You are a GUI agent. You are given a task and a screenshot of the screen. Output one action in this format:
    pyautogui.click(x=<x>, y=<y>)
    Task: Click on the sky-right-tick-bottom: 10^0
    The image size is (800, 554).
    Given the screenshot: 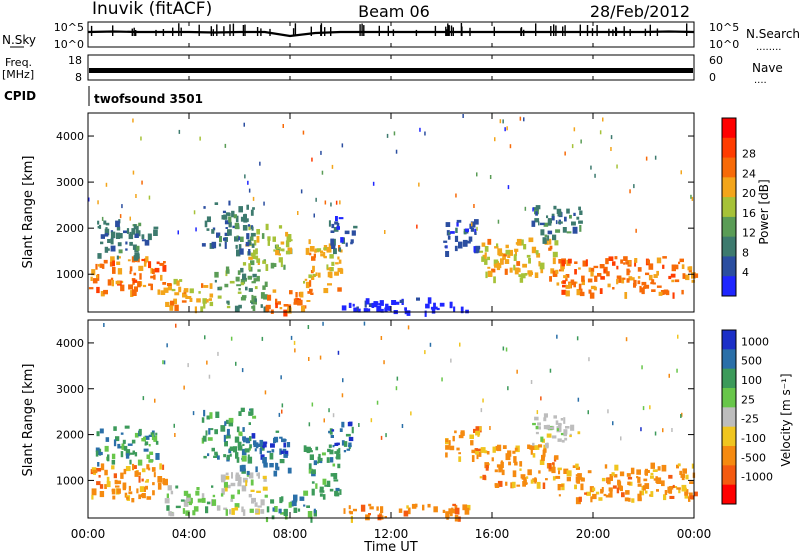 What is the action you would take?
    pyautogui.click(x=724, y=44)
    